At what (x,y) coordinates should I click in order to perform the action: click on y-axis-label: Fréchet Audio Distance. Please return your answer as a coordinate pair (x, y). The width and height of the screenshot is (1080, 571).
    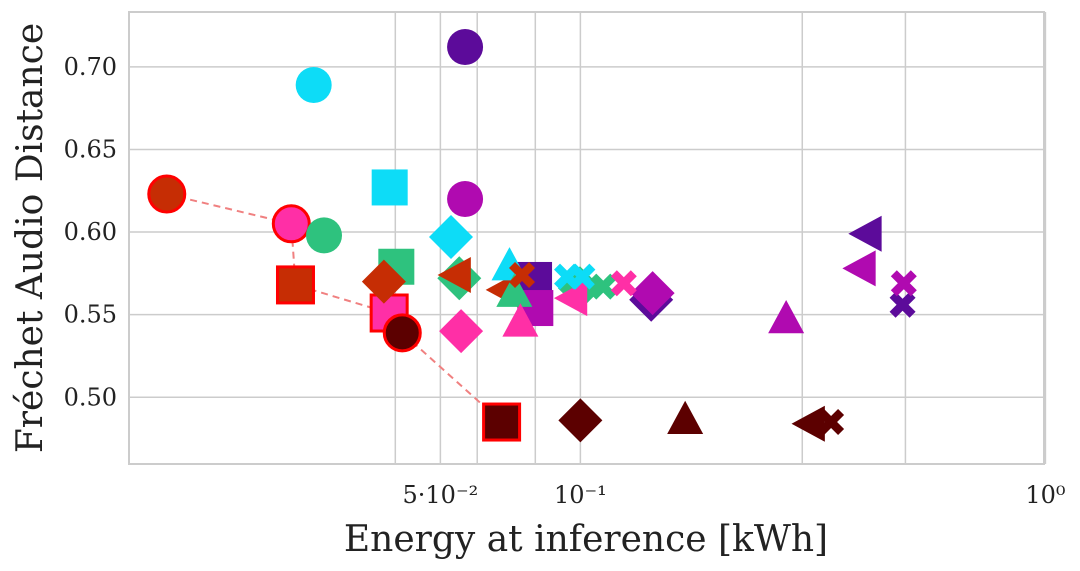
    Looking at the image, I should click on (30, 238).